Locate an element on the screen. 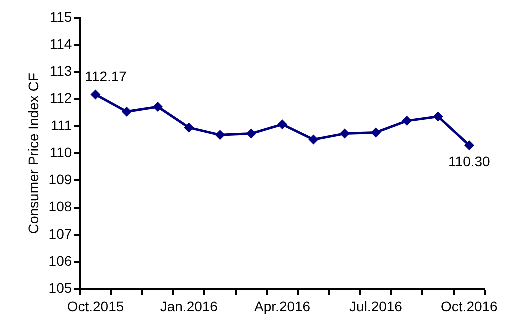 The height and width of the screenshot is (328, 505). x-tick-label: Jul.2016 is located at coordinates (376, 306).